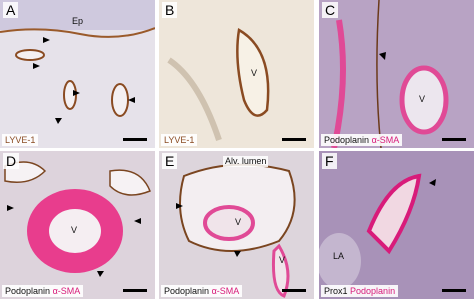  I want to click on panel-letter: E, so click(170, 161).